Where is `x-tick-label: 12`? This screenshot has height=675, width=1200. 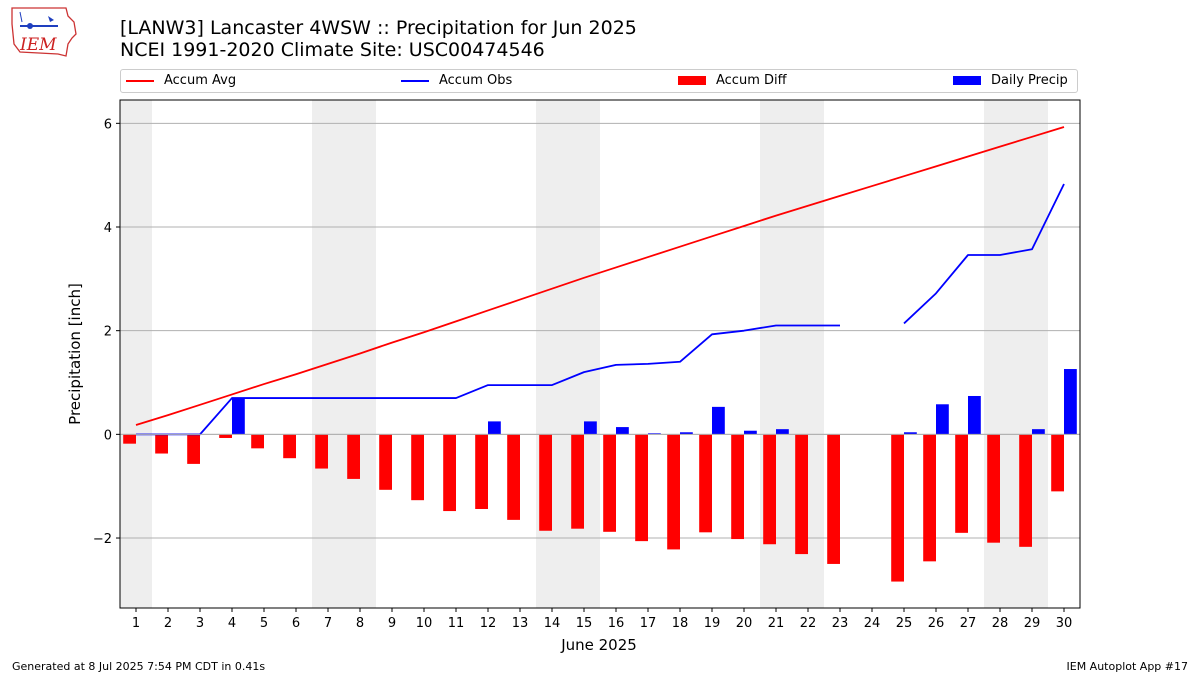
x-tick-label: 12 is located at coordinates (488, 623).